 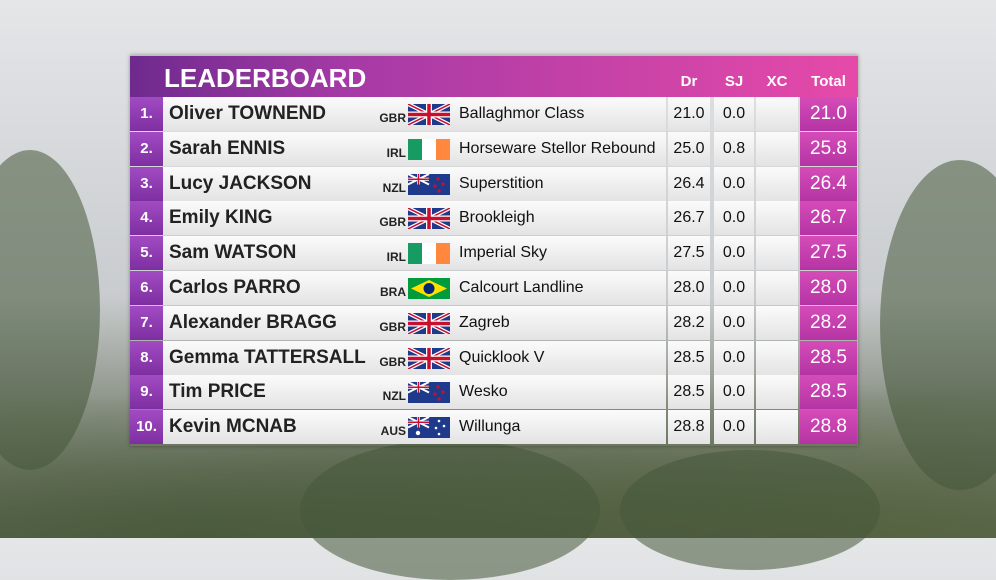 What do you see at coordinates (484, 322) in the screenshot?
I see `horse-name: Zagreb` at bounding box center [484, 322].